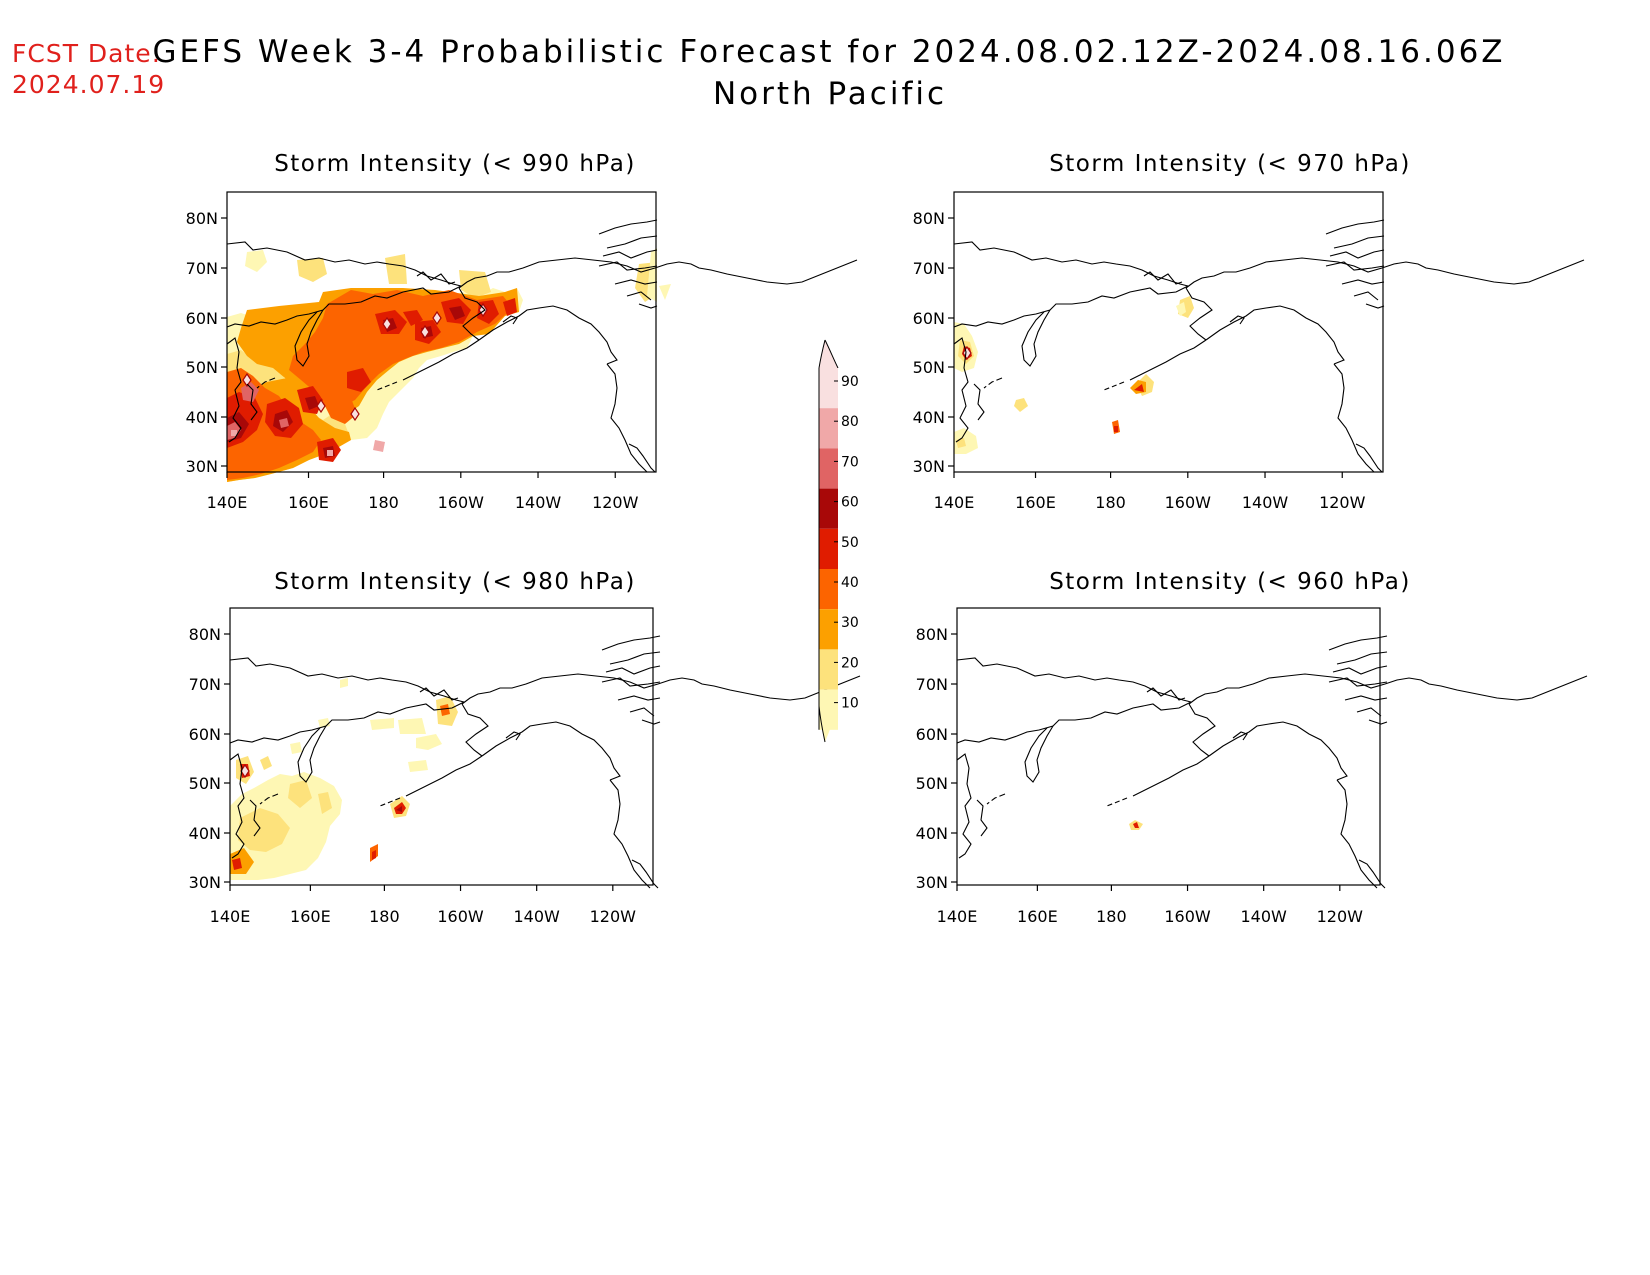  Describe the element at coordinates (455, 582) in the screenshot. I see `panel-title-p980: Storm Intensity (< 980 hPa)` at that location.